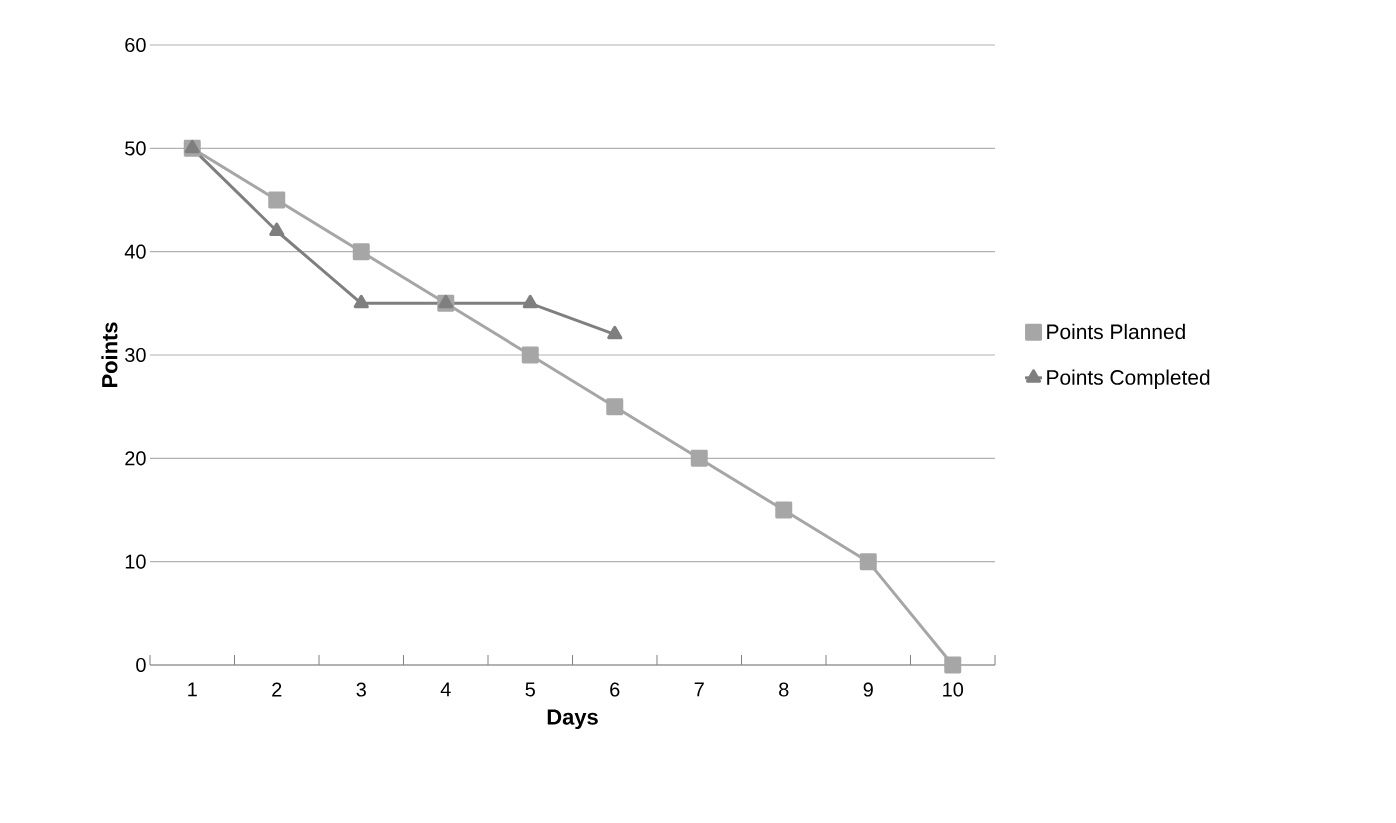 The width and height of the screenshot is (1396, 823). Describe the element at coordinates (953, 689) in the screenshot. I see `x-tick-label: 10` at that location.